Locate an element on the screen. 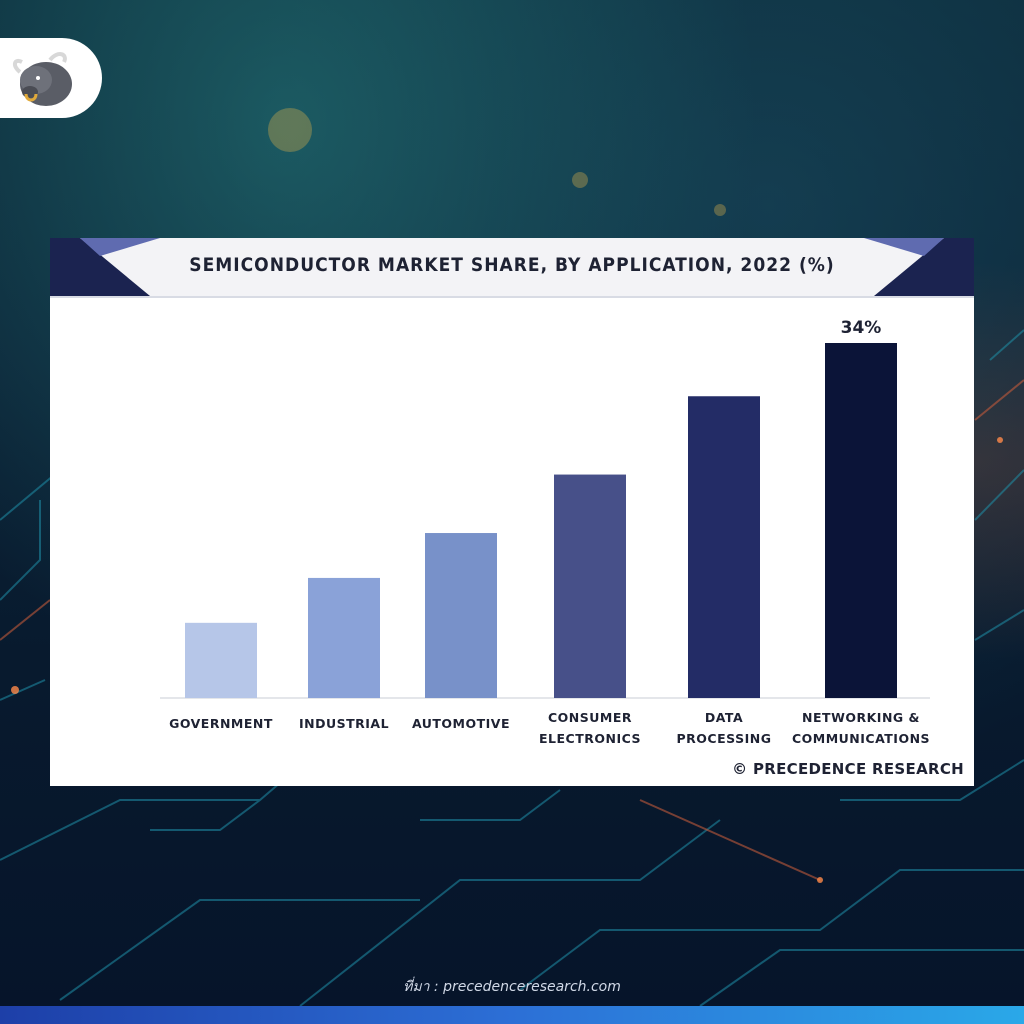 The width and height of the screenshot is (1024, 1024). footer-source: ที่มา : precedenceresearch.com is located at coordinates (512, 987).